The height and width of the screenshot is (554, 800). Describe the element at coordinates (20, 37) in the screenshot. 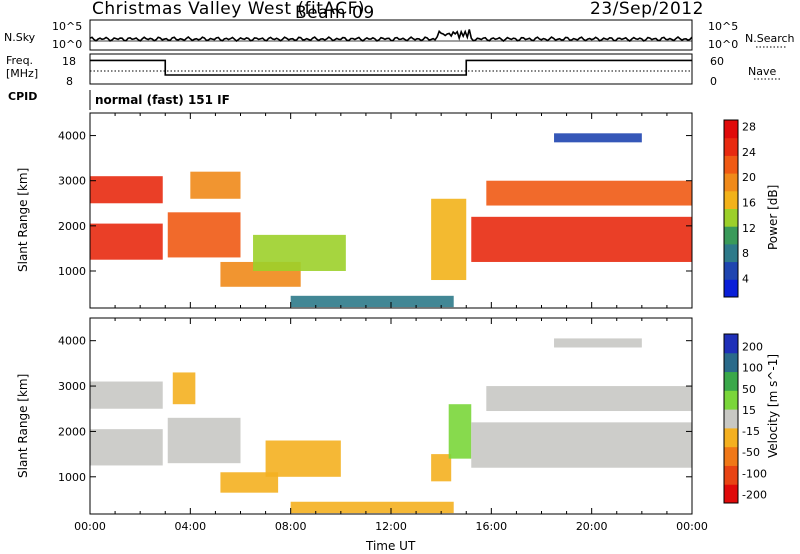

I see `nsky-label: N.Sky` at that location.